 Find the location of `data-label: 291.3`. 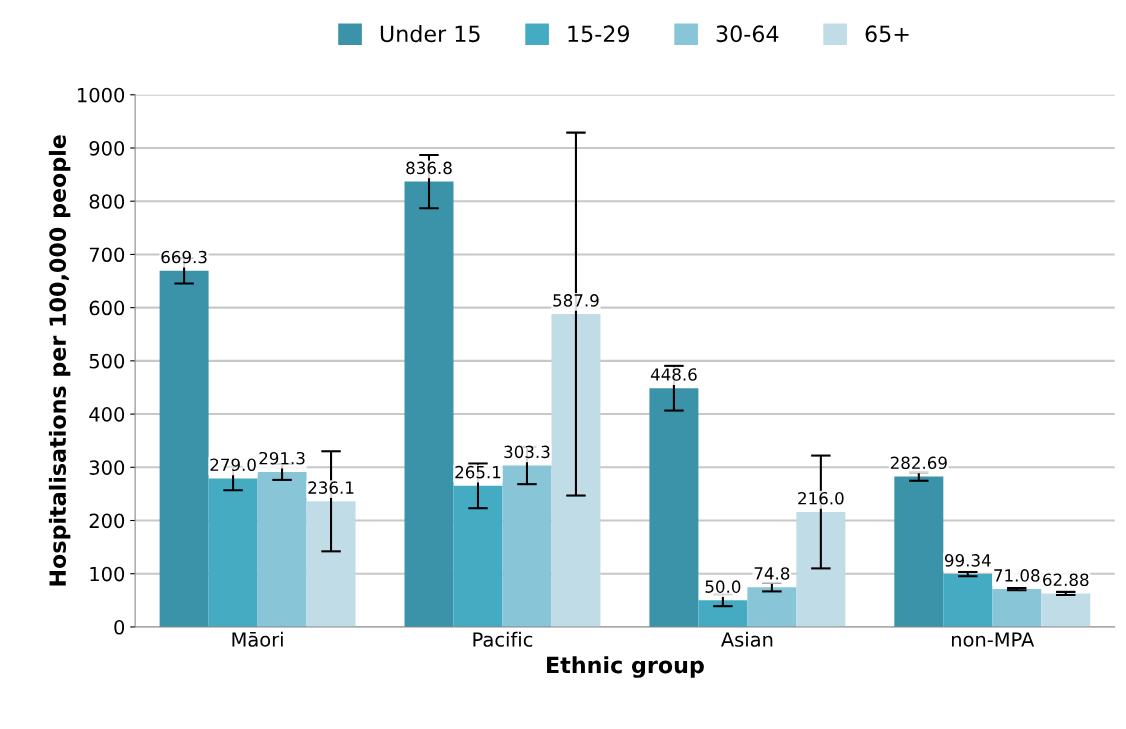

data-label: 291.3 is located at coordinates (282, 458).